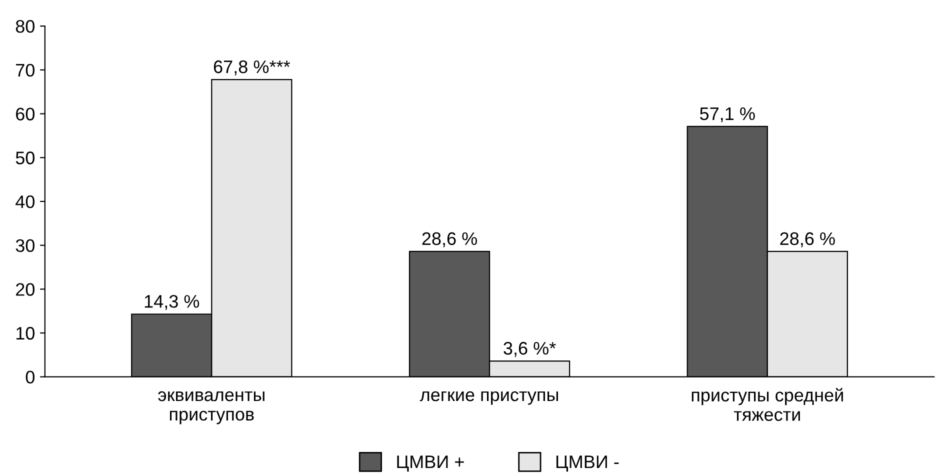 This screenshot has height=474, width=936. What do you see at coordinates (430, 464) in the screenshot?
I see `legend-label: ЦМВИ +` at bounding box center [430, 464].